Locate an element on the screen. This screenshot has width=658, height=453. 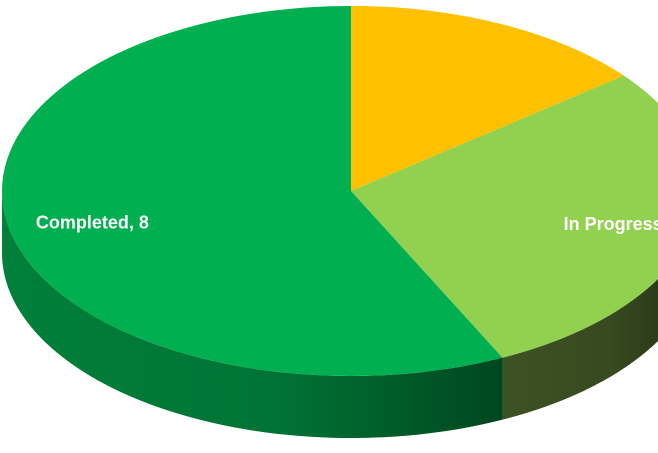
data-label-line: In Progress, 4 is located at coordinates (611, 224).